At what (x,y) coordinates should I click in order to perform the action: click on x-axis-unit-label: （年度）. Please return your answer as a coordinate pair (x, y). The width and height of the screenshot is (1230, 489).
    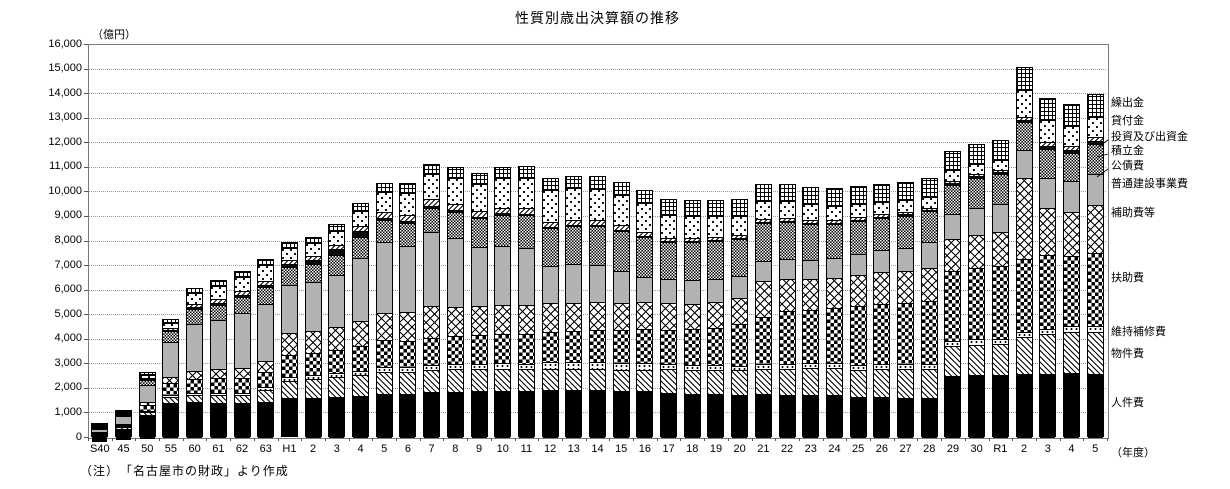
    Looking at the image, I should click on (1133, 453).